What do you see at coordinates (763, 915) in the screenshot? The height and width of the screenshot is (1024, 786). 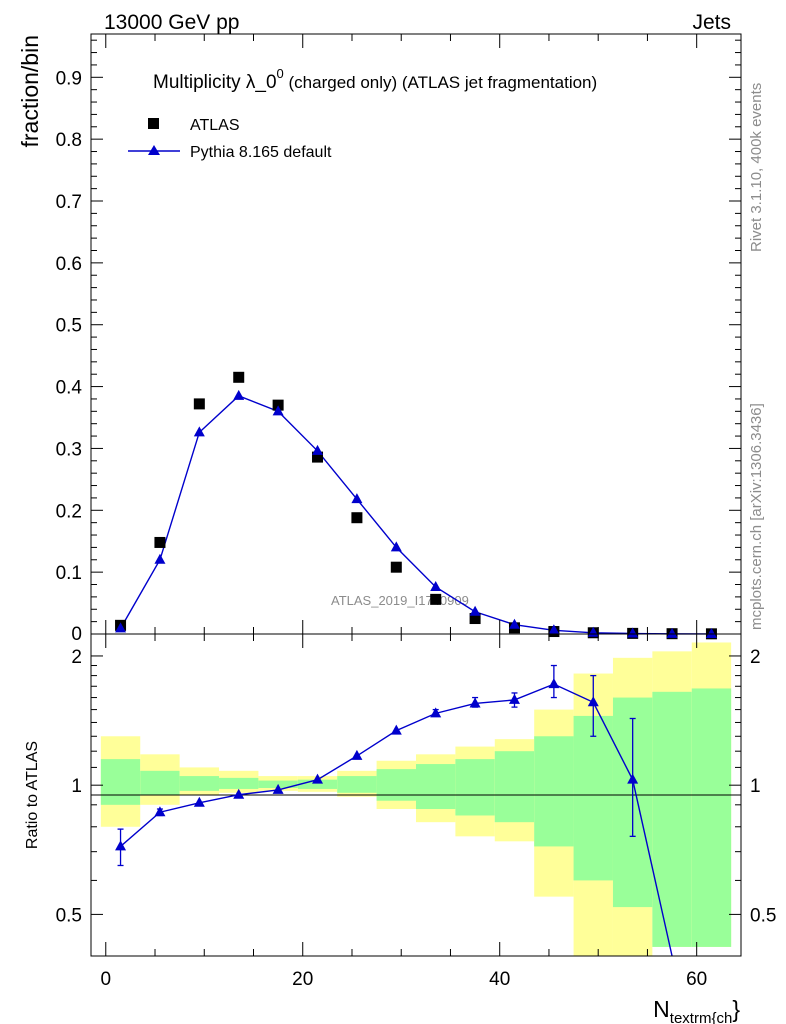 I see `ratio-y-tick-label-right: 0.5` at bounding box center [763, 915].